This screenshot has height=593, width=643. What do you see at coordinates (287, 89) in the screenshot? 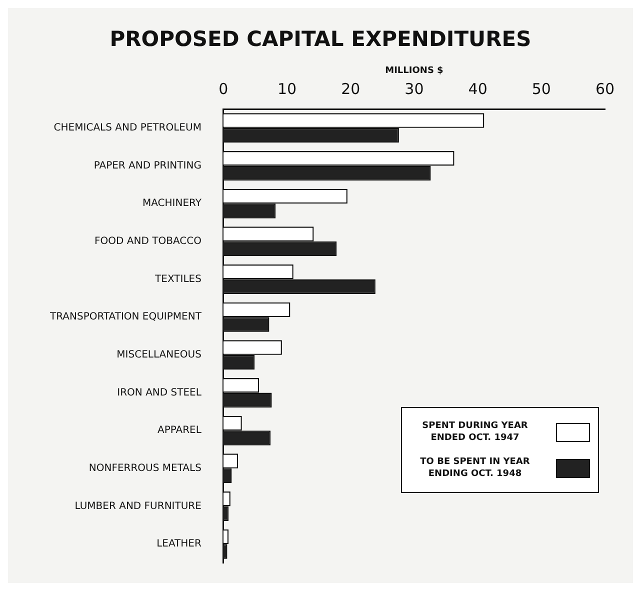
I see `x-tick-label: 10` at bounding box center [287, 89].